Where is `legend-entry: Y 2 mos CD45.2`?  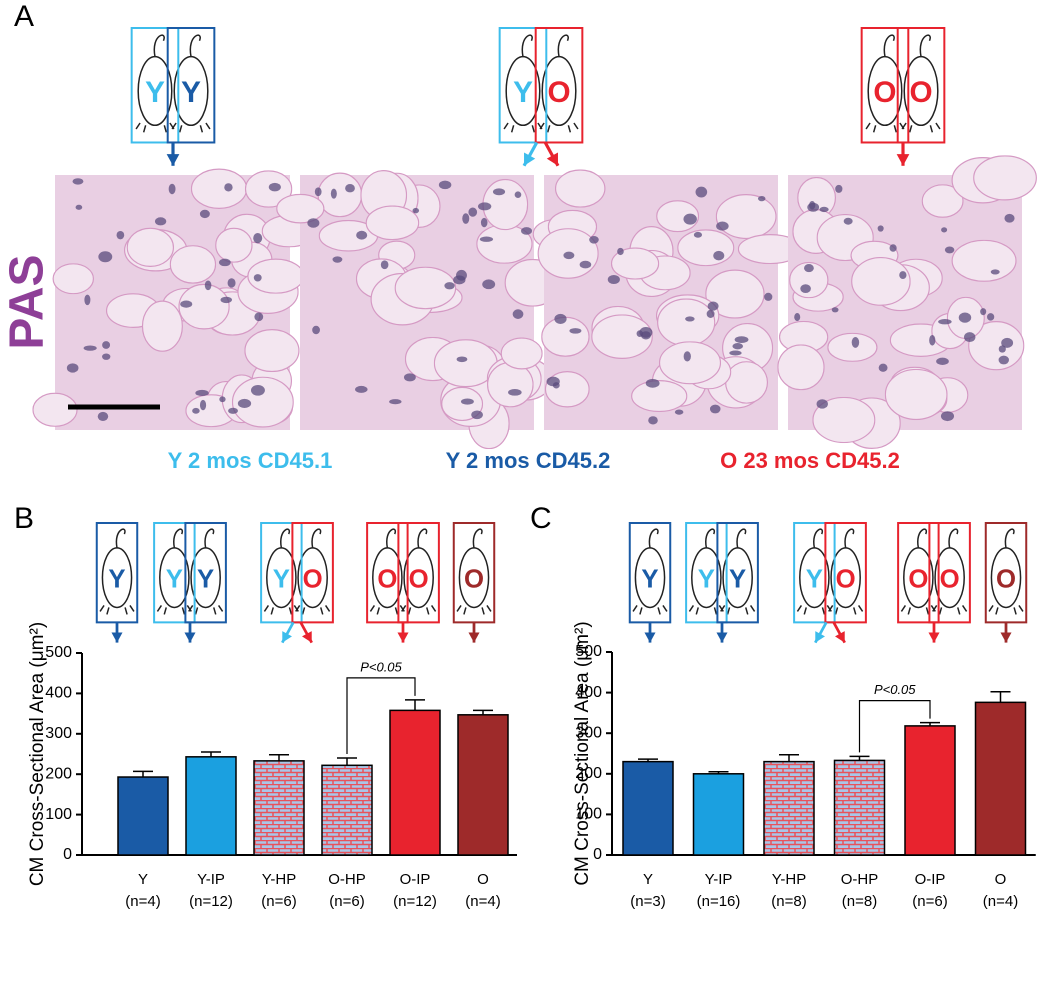
legend-entry: Y 2 mos CD45.2 is located at coordinates (528, 460).